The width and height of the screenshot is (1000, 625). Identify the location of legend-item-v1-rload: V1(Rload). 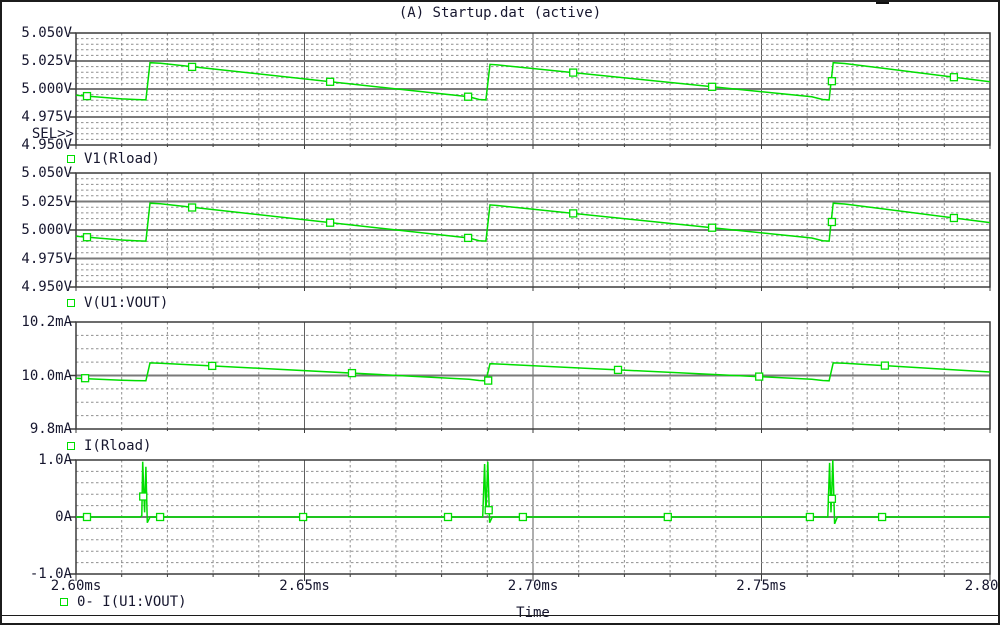
(113, 159).